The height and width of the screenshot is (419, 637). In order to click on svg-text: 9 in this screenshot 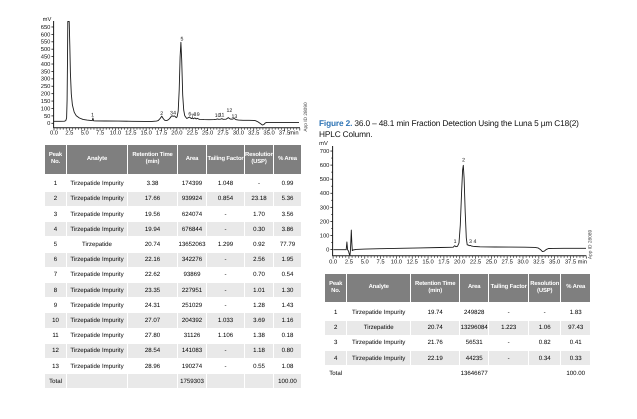, I will do `click(198, 115)`.